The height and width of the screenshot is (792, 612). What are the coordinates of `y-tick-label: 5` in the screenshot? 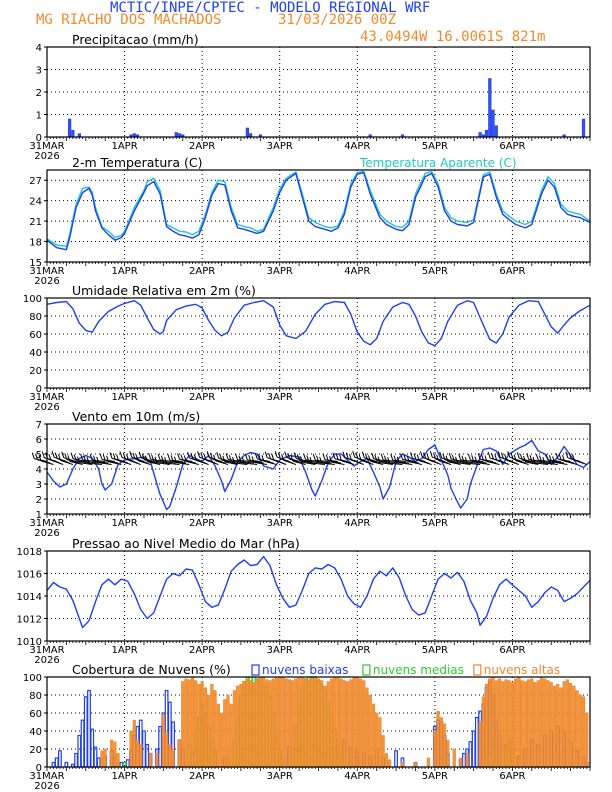 It's located at (39, 455).